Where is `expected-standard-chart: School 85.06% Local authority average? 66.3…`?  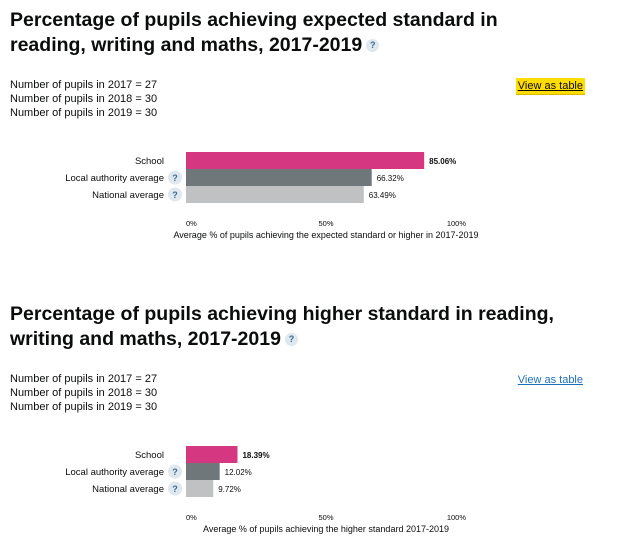 expected-standard-chart: School 85.06% Local authority average? 66.3… is located at coordinates (272, 196).